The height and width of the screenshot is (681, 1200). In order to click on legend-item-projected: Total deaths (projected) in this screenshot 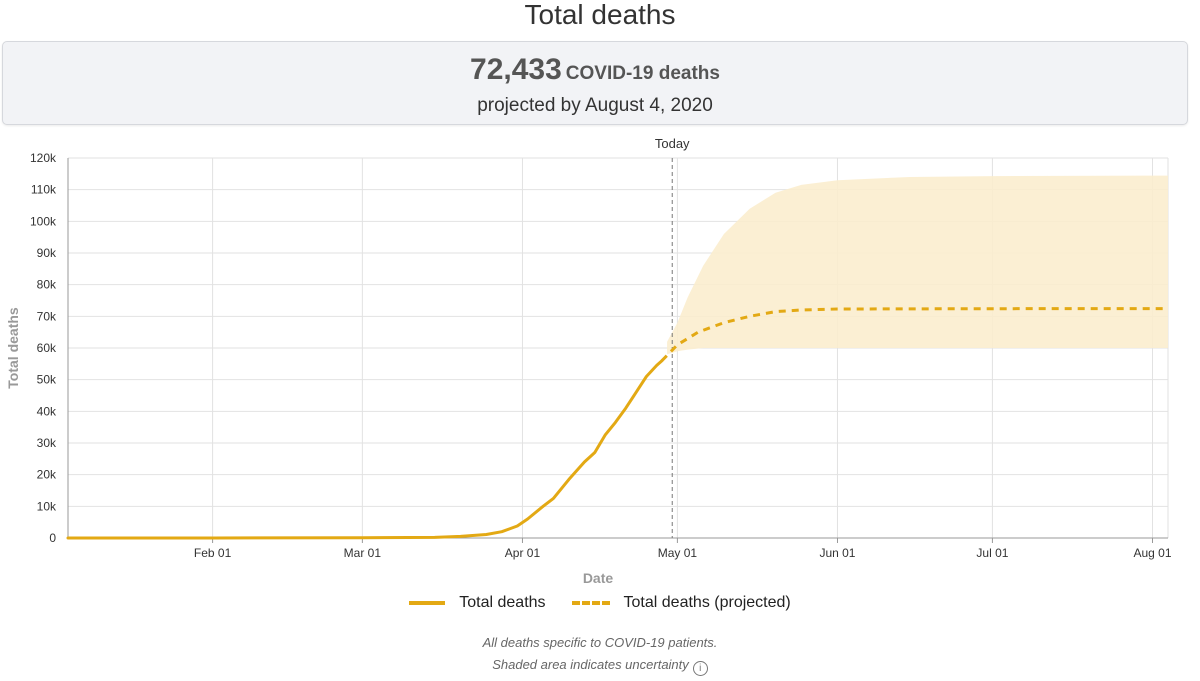, I will do `click(681, 603)`.